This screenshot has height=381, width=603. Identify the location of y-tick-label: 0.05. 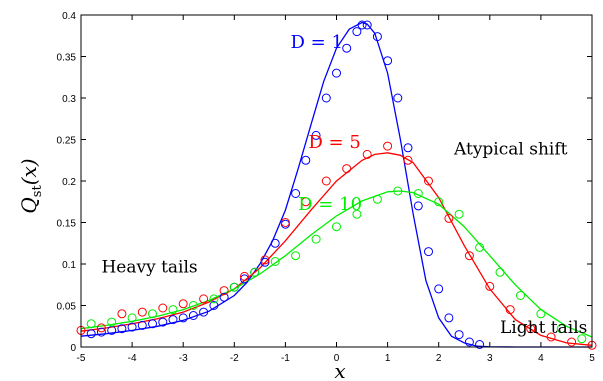
(67, 307).